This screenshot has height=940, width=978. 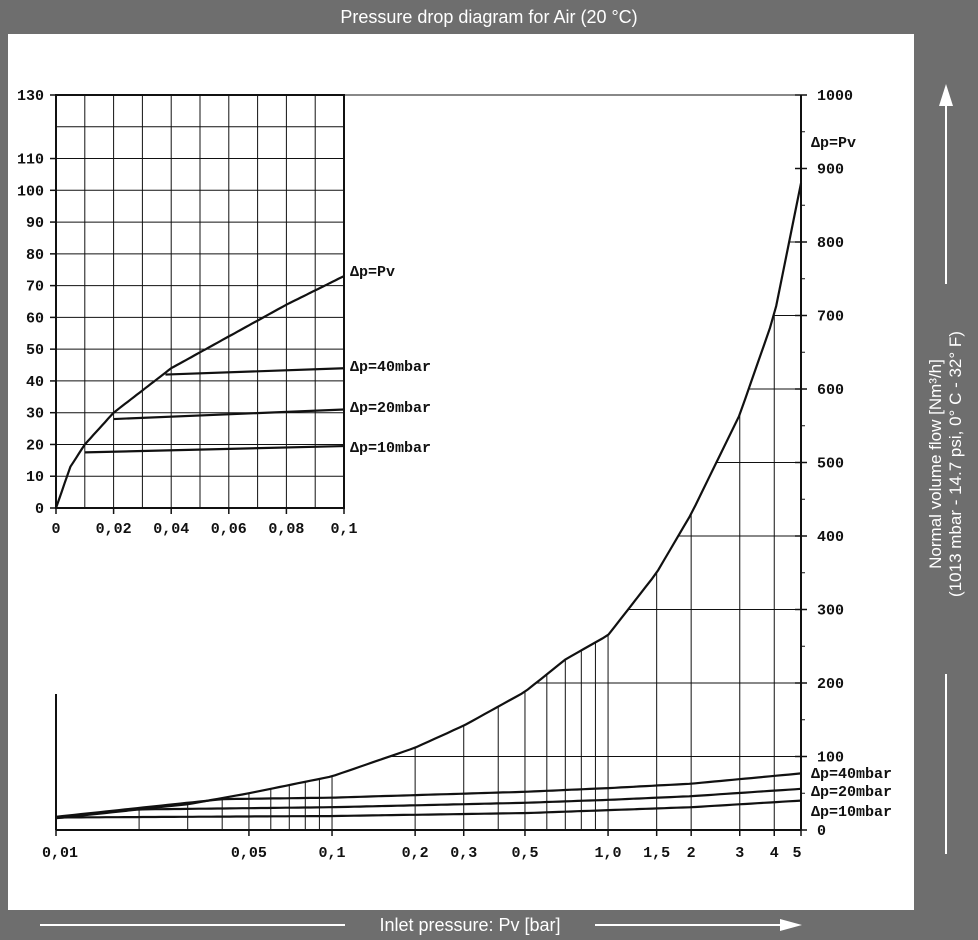 I want to click on inset-xlabel-4: 0,08, so click(x=286, y=529).